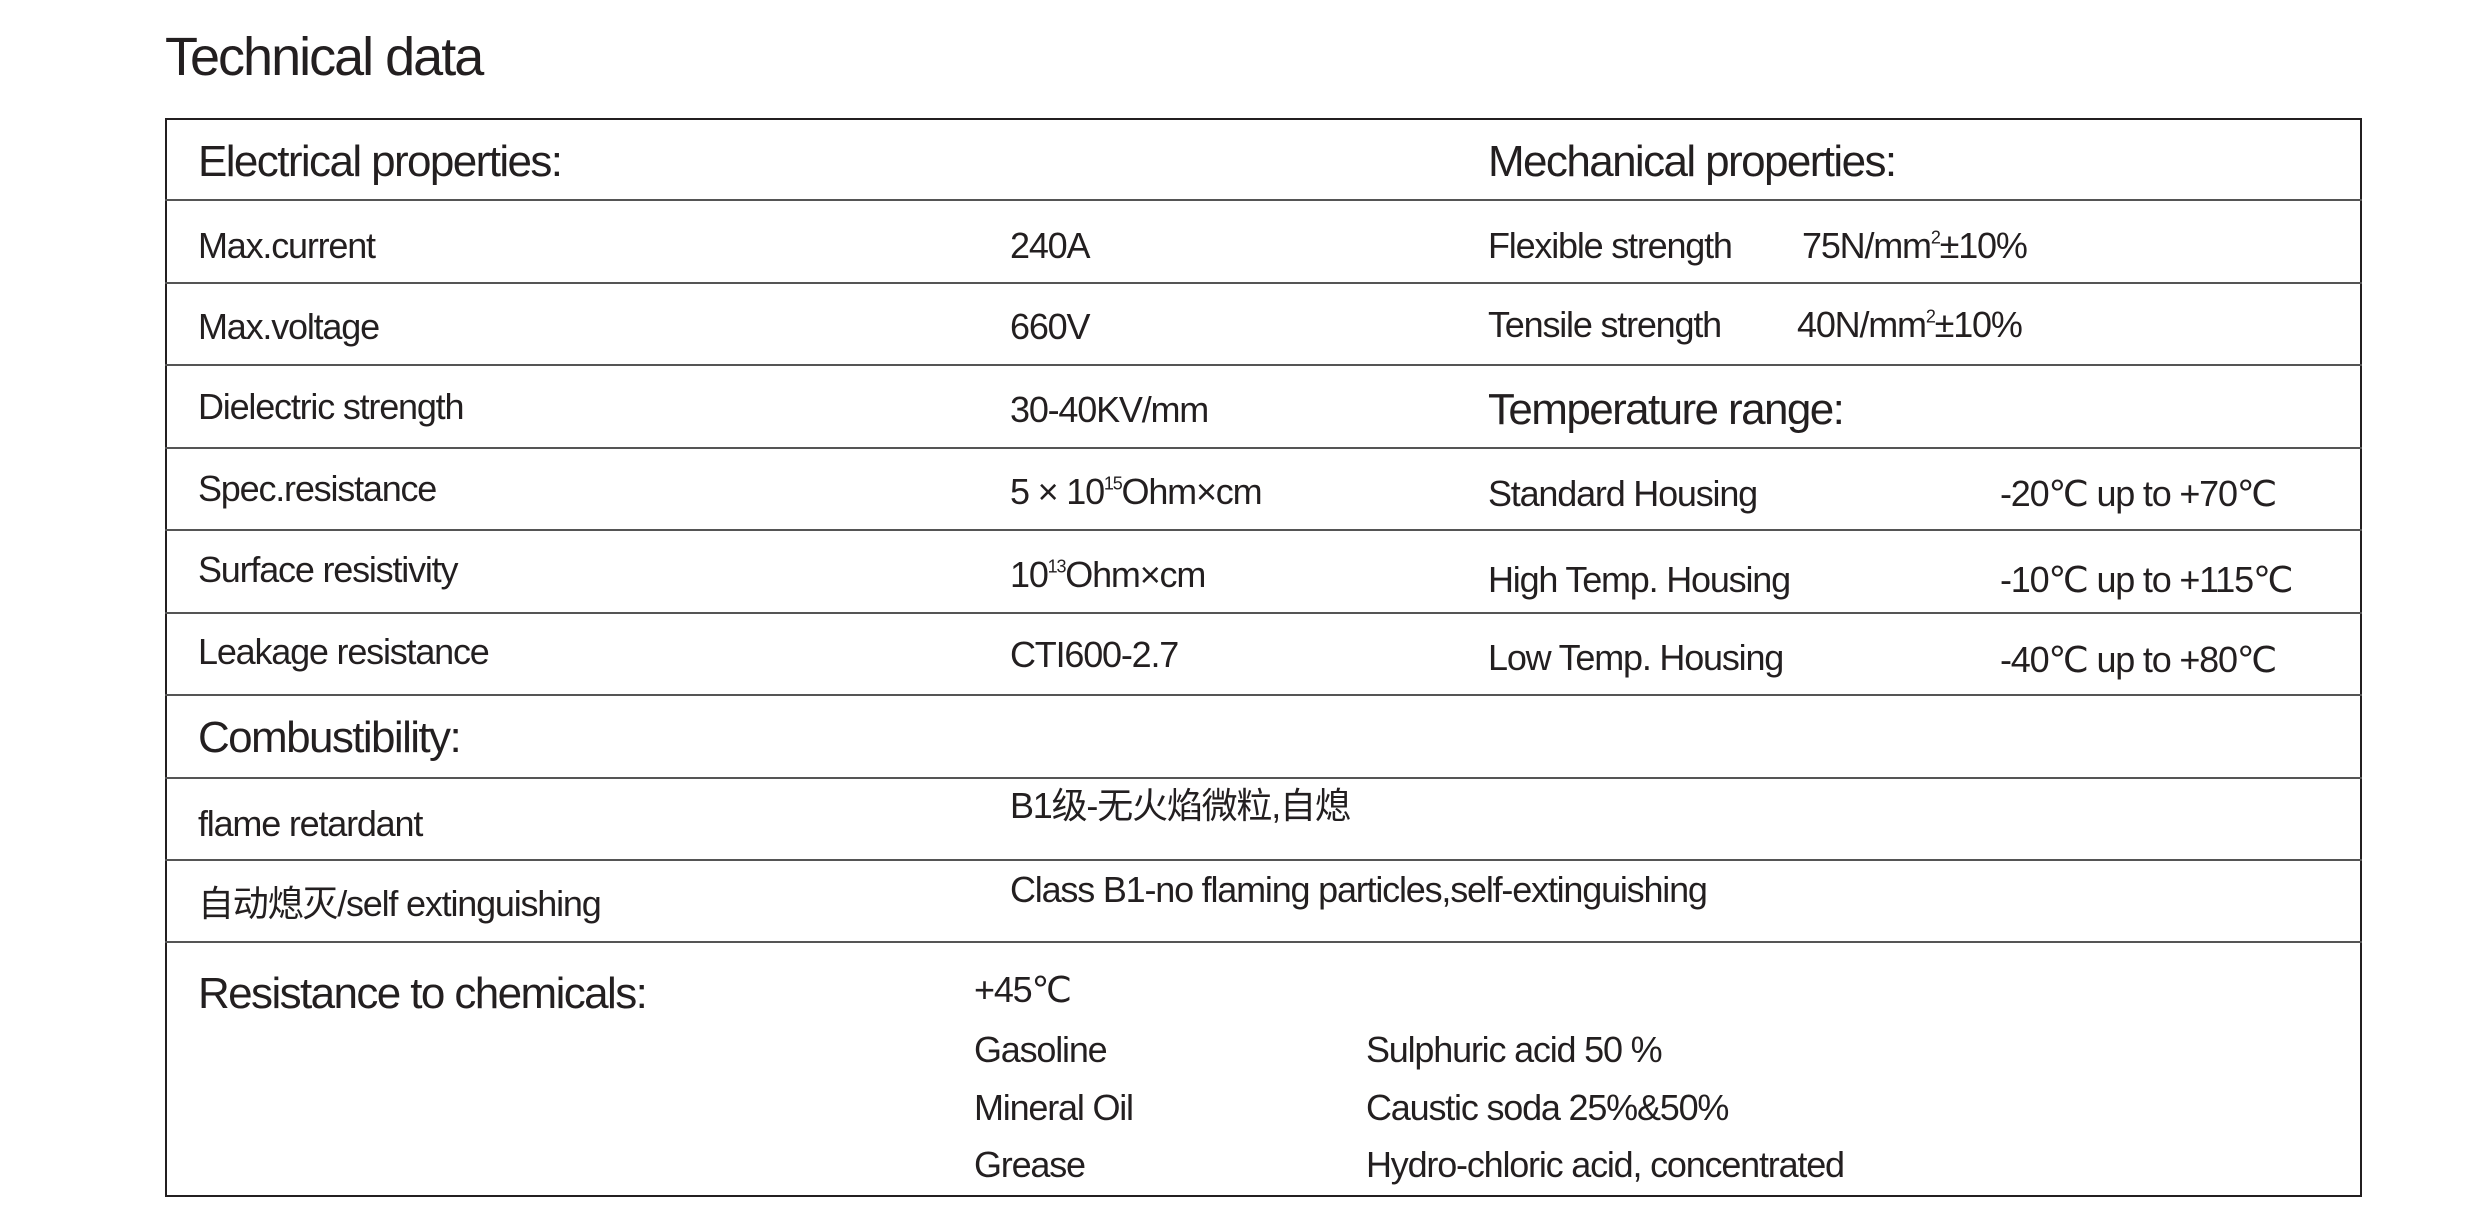 The height and width of the screenshot is (1231, 2479). What do you see at coordinates (1054, 1107) in the screenshot?
I see `chemical-item: Mineral Oil` at bounding box center [1054, 1107].